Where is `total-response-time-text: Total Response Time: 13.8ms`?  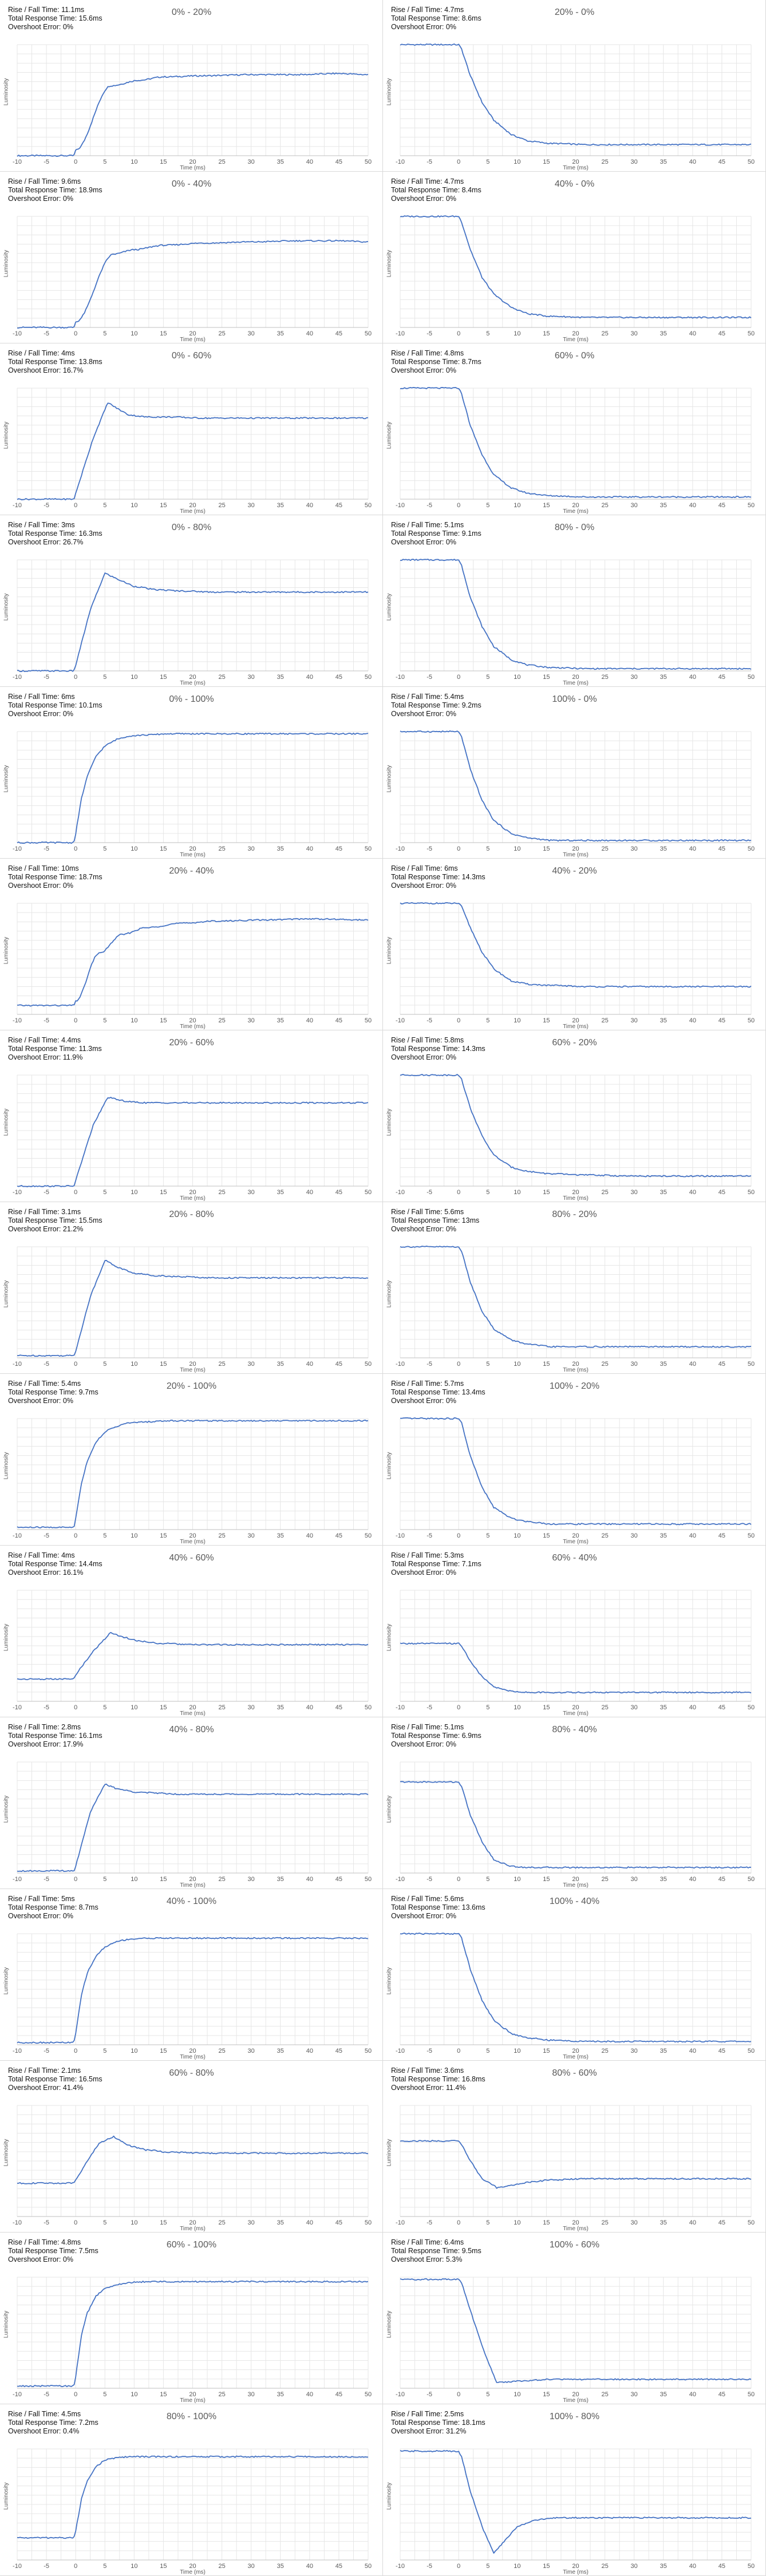
total-response-time-text: Total Response Time: 13.8ms is located at coordinates (55, 362).